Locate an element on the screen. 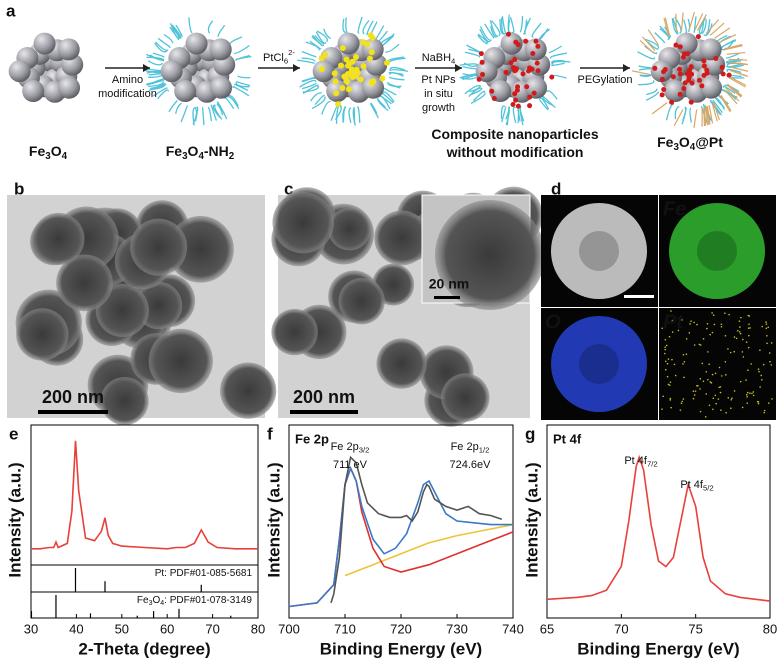 This screenshot has width=784, height=662. arrow-label: Amino is located at coordinates (127, 80).